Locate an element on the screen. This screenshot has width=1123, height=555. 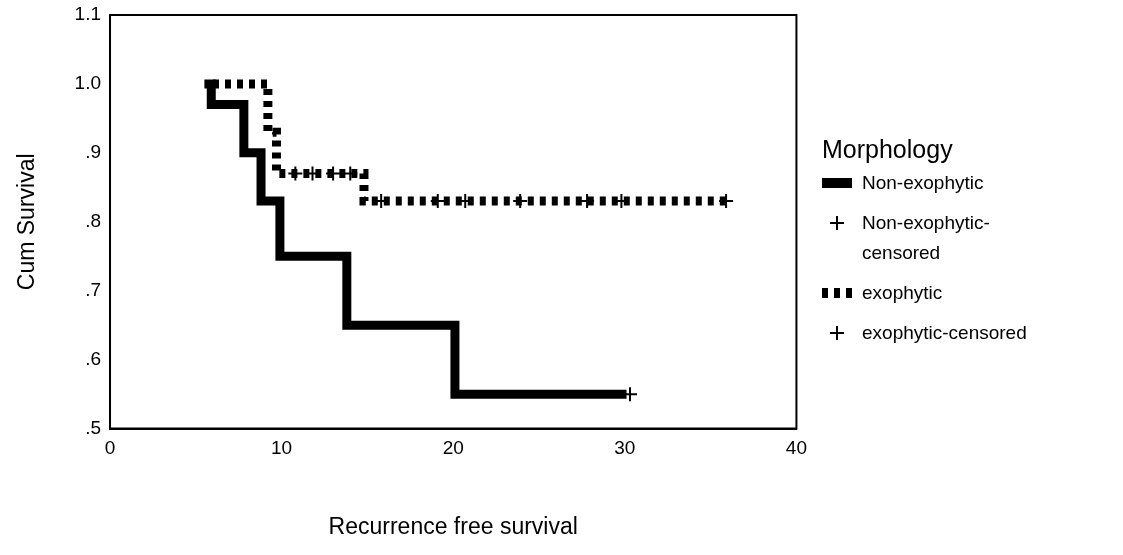
y-tick-label: 1.1 is located at coordinates (88, 14).